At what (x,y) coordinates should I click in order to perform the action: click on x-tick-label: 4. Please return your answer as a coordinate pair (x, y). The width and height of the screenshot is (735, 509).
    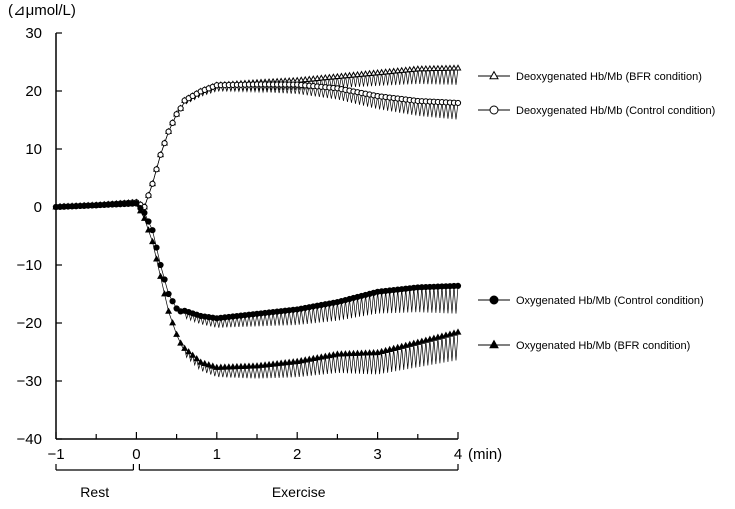
    Looking at the image, I should click on (458, 454).